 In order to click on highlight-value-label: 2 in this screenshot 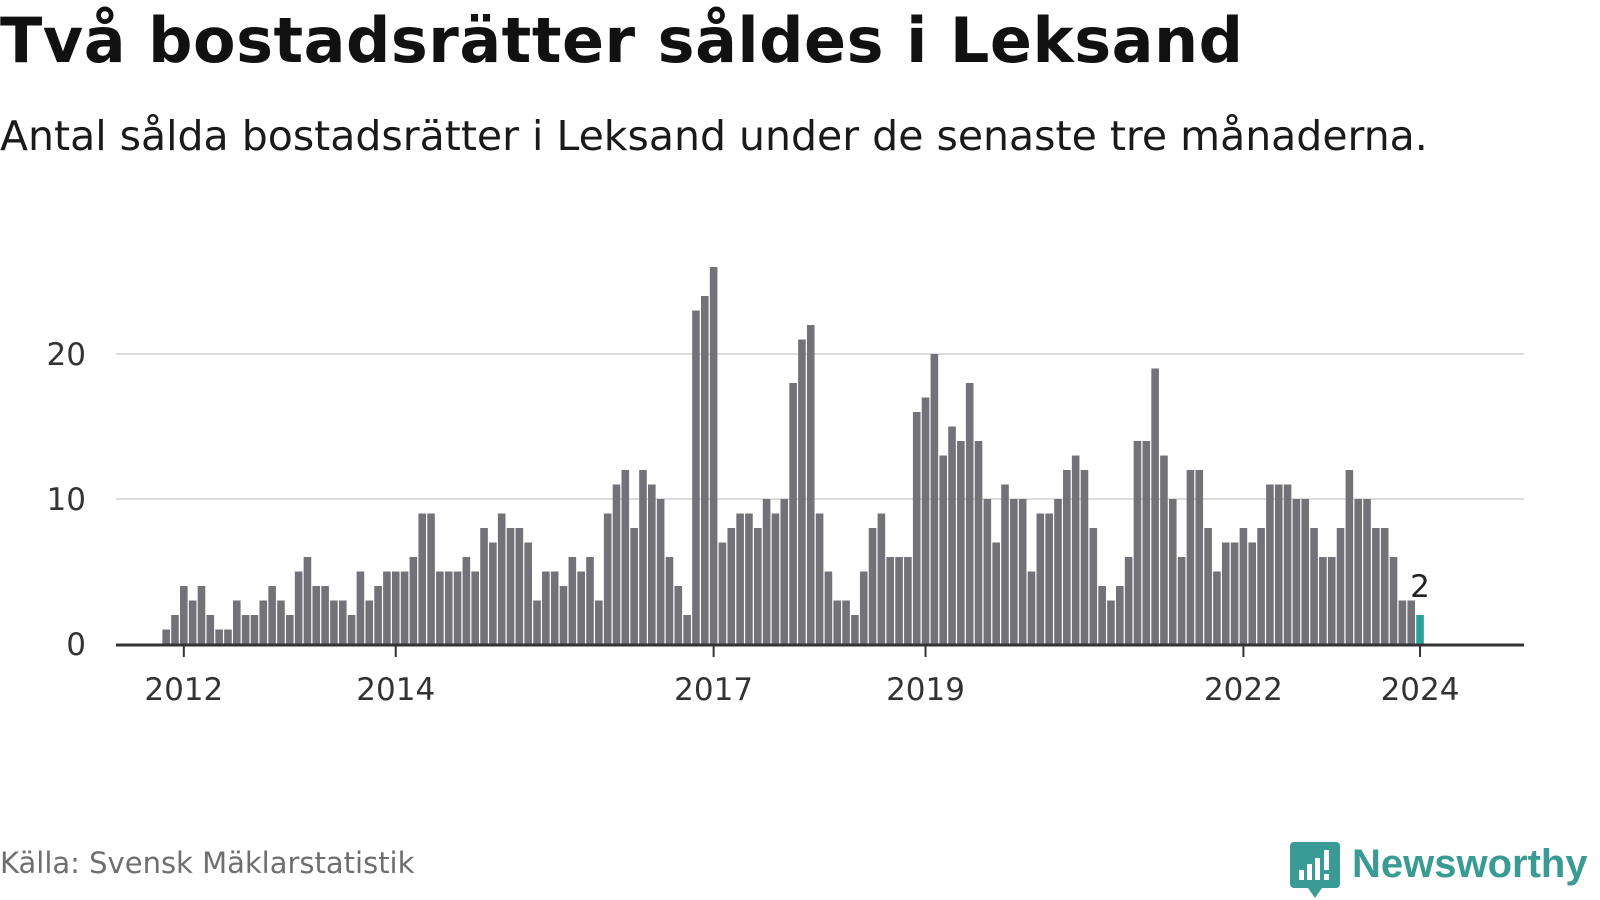, I will do `click(1420, 587)`.